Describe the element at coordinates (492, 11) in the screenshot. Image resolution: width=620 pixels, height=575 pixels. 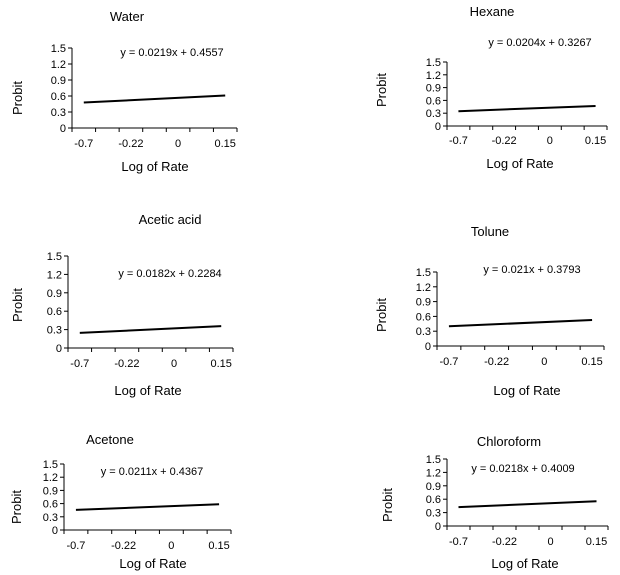
I see `chart-title: Hexane` at that location.